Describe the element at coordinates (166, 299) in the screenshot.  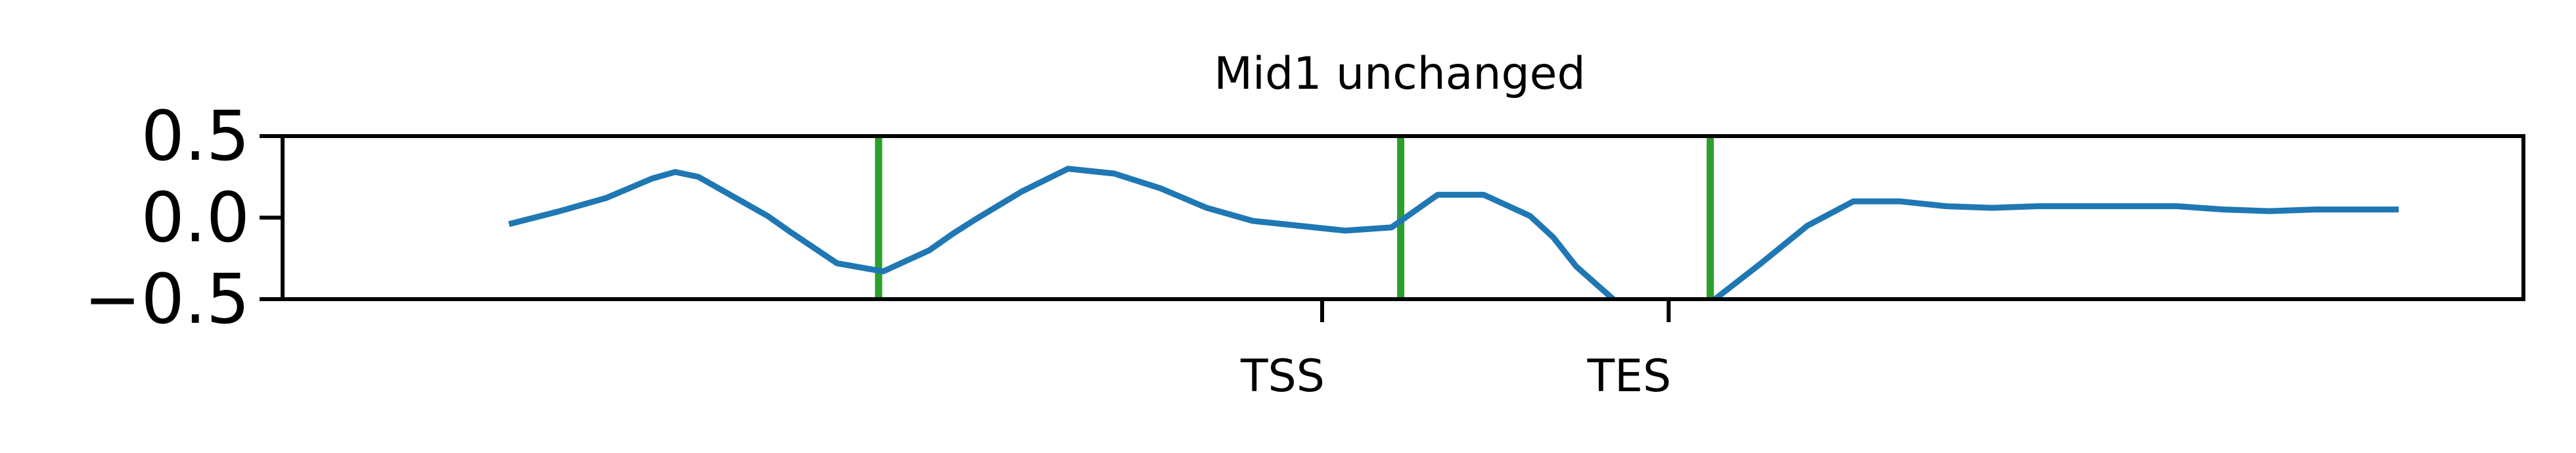
I see `y-tick-label: −0.5` at that location.